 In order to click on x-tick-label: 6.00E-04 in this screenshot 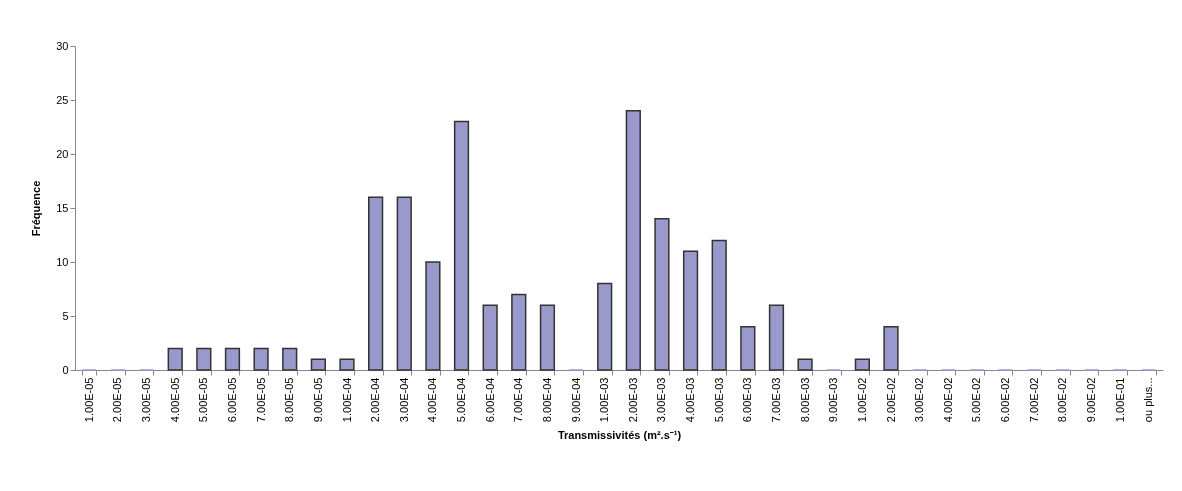, I will do `click(489, 400)`.